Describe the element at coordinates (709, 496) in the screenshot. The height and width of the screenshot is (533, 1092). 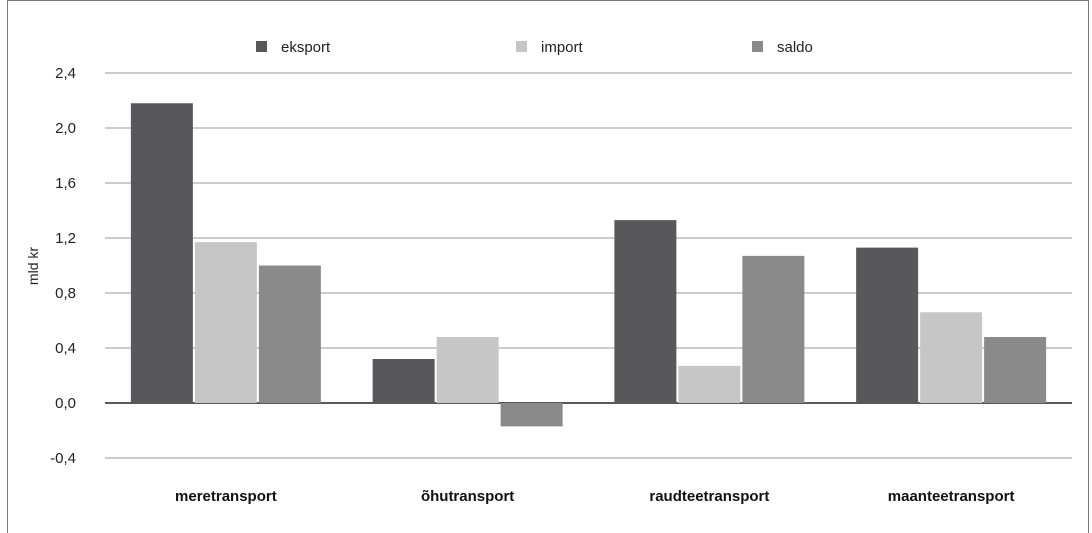
I see `category-label: raudteetransport` at that location.